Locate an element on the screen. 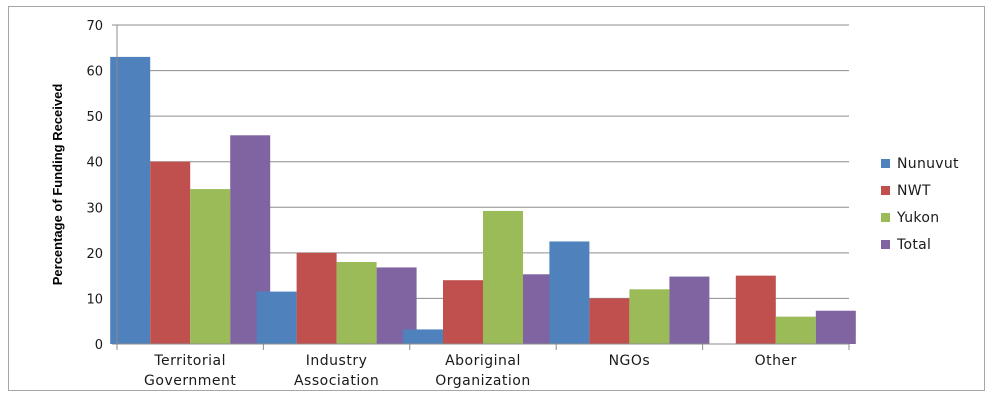 The height and width of the screenshot is (395, 991). y-tick-label: 10 is located at coordinates (94, 299).